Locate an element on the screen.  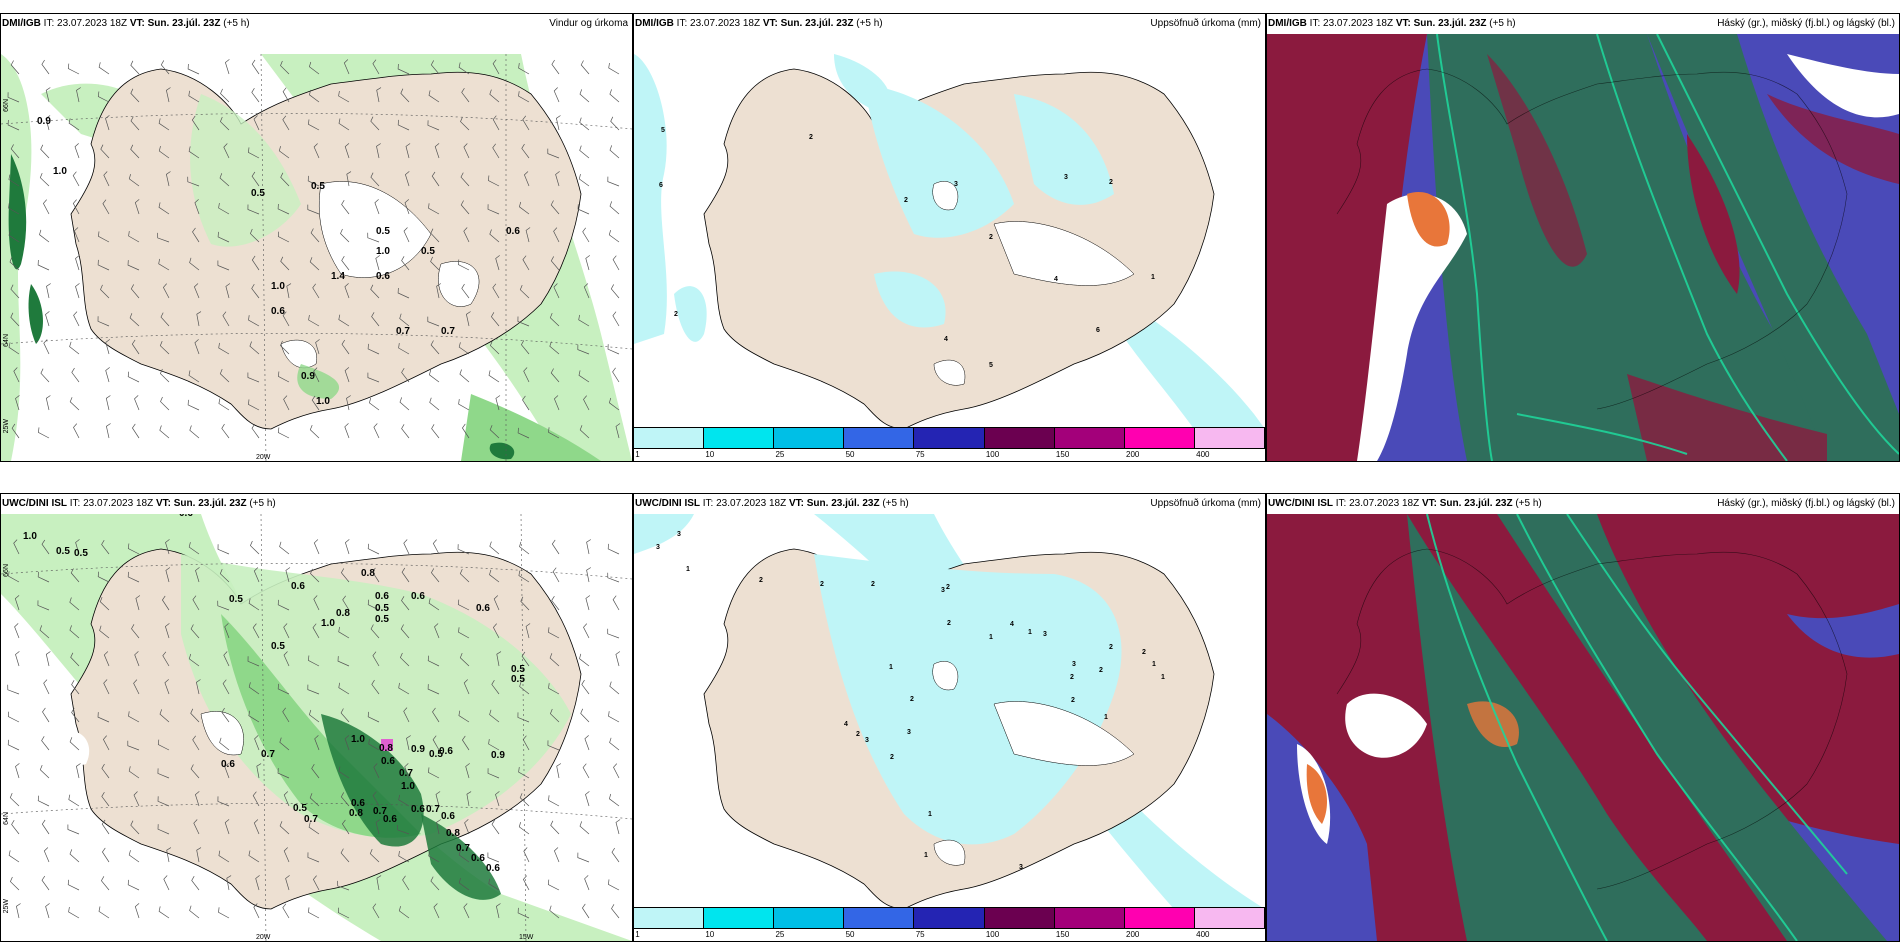
vt-label: VT: is located at coordinates (137, 23).